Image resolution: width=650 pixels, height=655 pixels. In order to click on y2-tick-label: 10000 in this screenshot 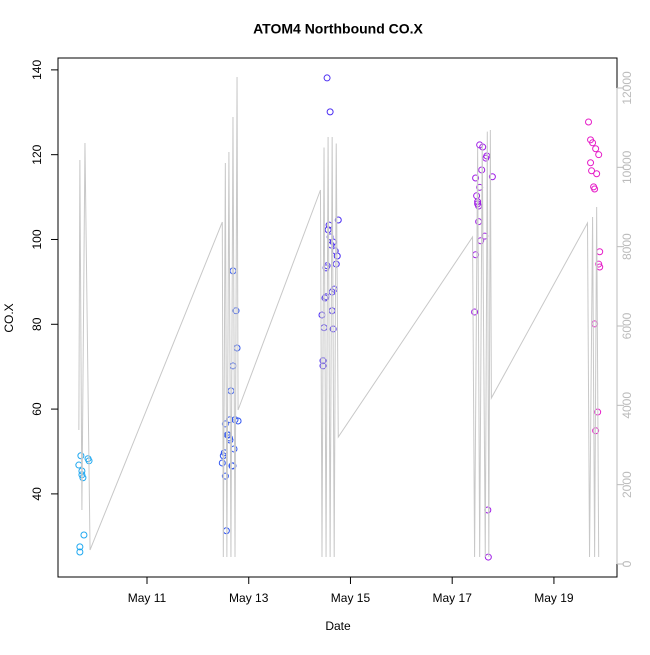, I will do `click(627, 167)`.